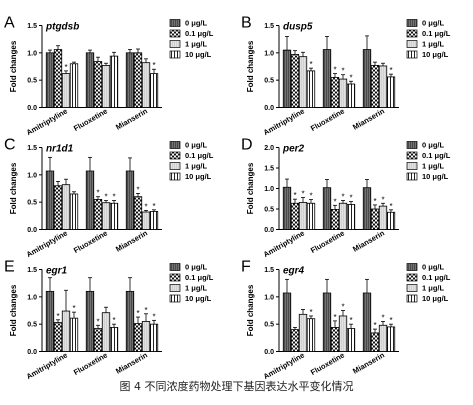 This screenshot has height=405, width=473. I want to click on gene-title: egr4, so click(294, 271).